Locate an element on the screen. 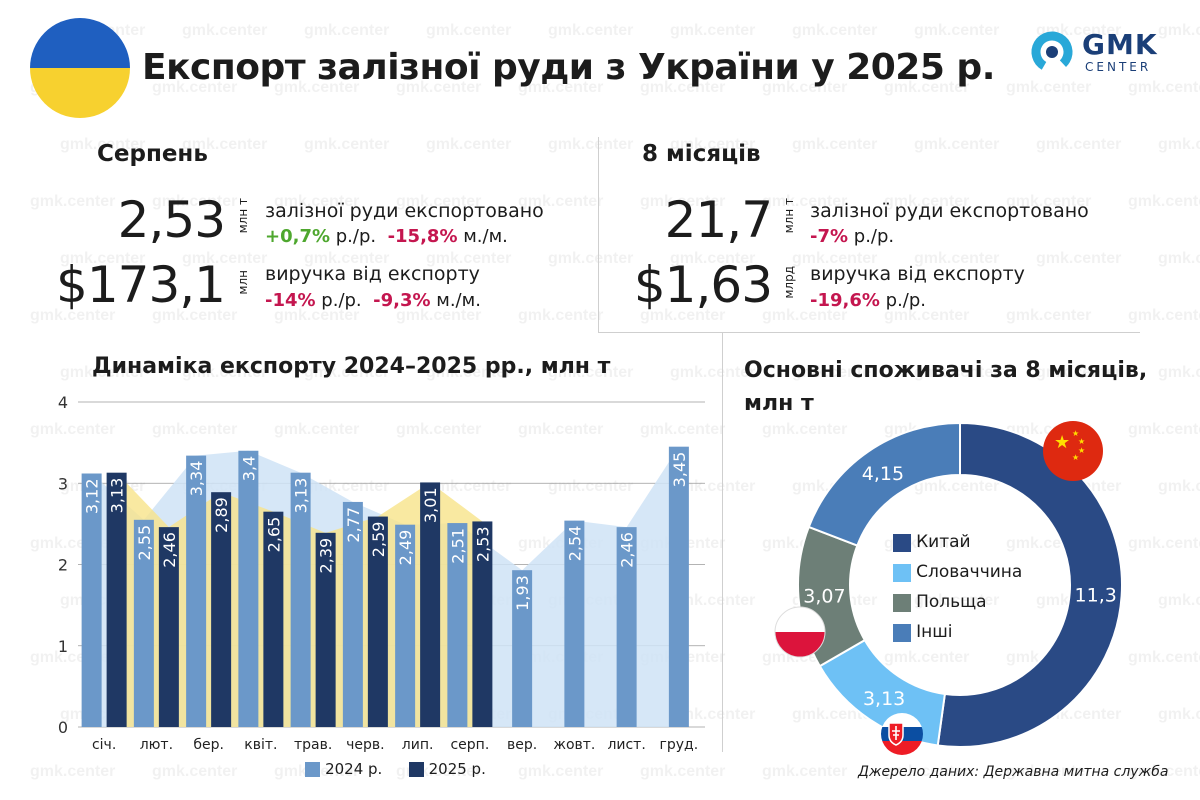 The image size is (1200, 800). slovakia-flag-icon is located at coordinates (902, 734).